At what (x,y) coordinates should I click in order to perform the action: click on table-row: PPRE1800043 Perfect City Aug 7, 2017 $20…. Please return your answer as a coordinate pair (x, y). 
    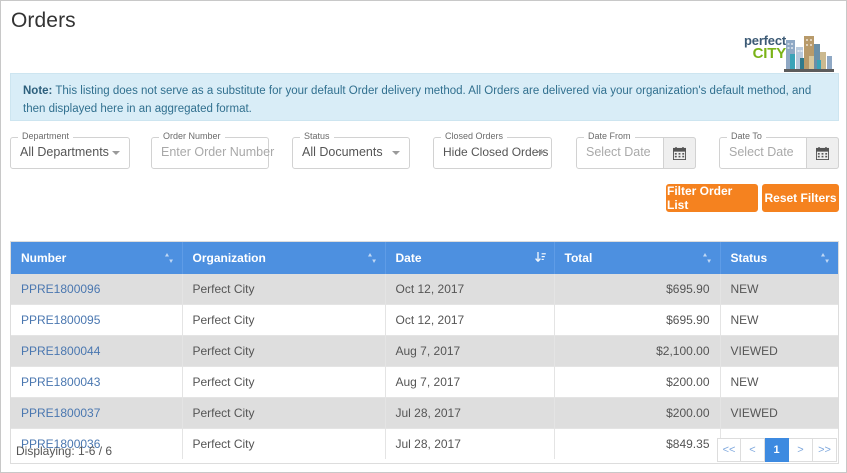
    Looking at the image, I should click on (424, 382).